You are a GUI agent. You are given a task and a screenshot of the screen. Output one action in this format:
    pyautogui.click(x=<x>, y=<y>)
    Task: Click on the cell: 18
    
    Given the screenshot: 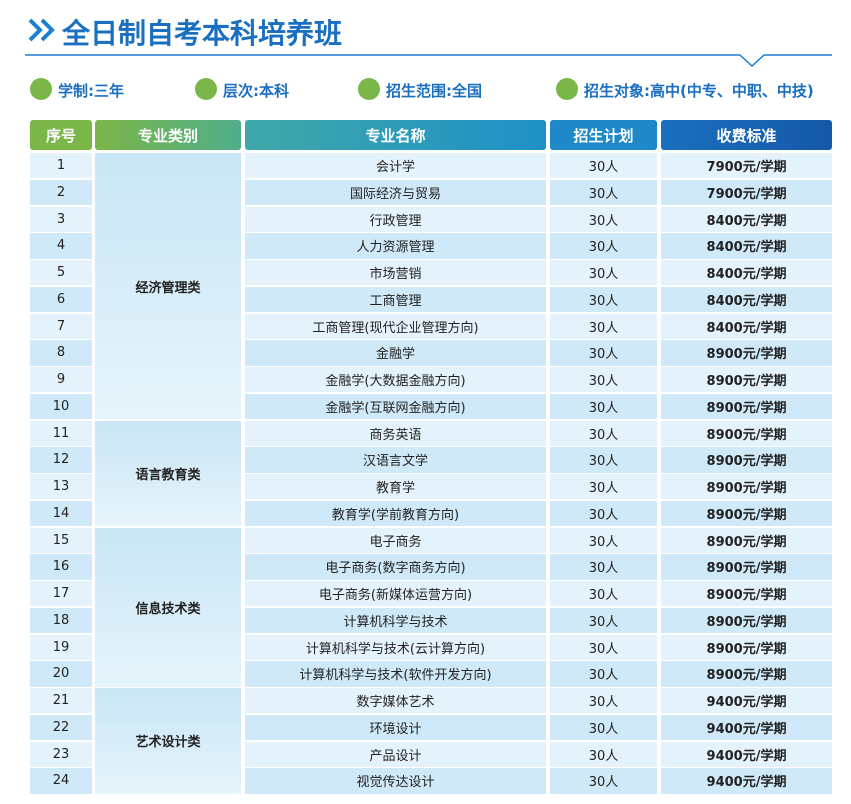 What is the action you would take?
    pyautogui.click(x=61, y=620)
    